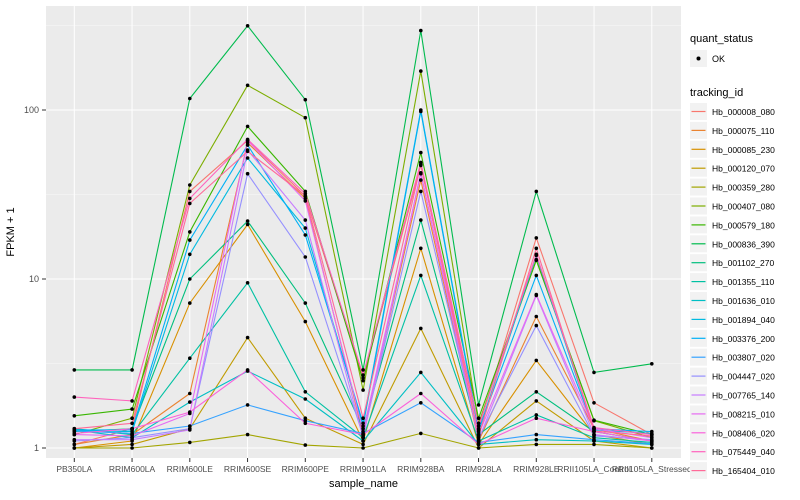 The height and width of the screenshot is (500, 800). I want to click on legend-label-Hb_001355_110: Hb_001355_110, so click(743, 282).